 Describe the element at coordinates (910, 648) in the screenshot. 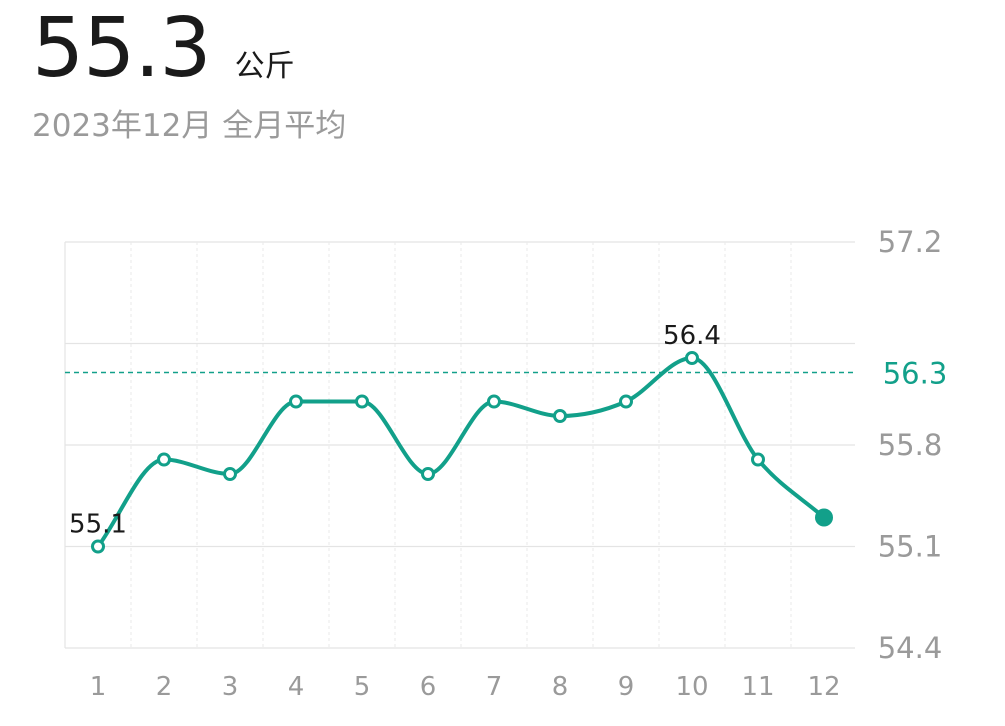

I see `y-tick-label: 54.4` at that location.